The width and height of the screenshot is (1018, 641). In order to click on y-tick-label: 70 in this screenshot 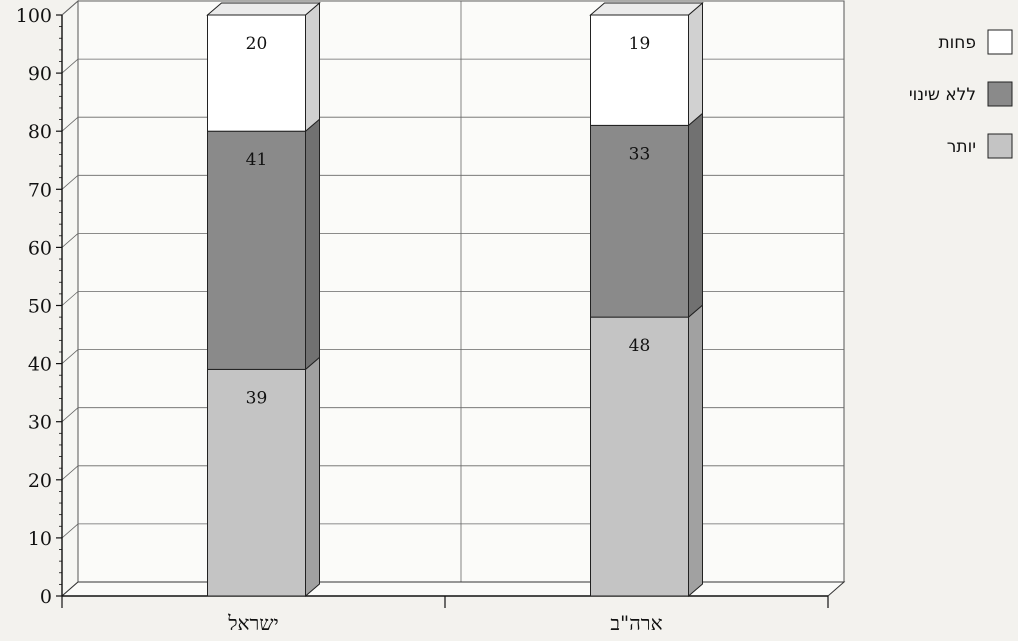, I will do `click(40, 190)`.